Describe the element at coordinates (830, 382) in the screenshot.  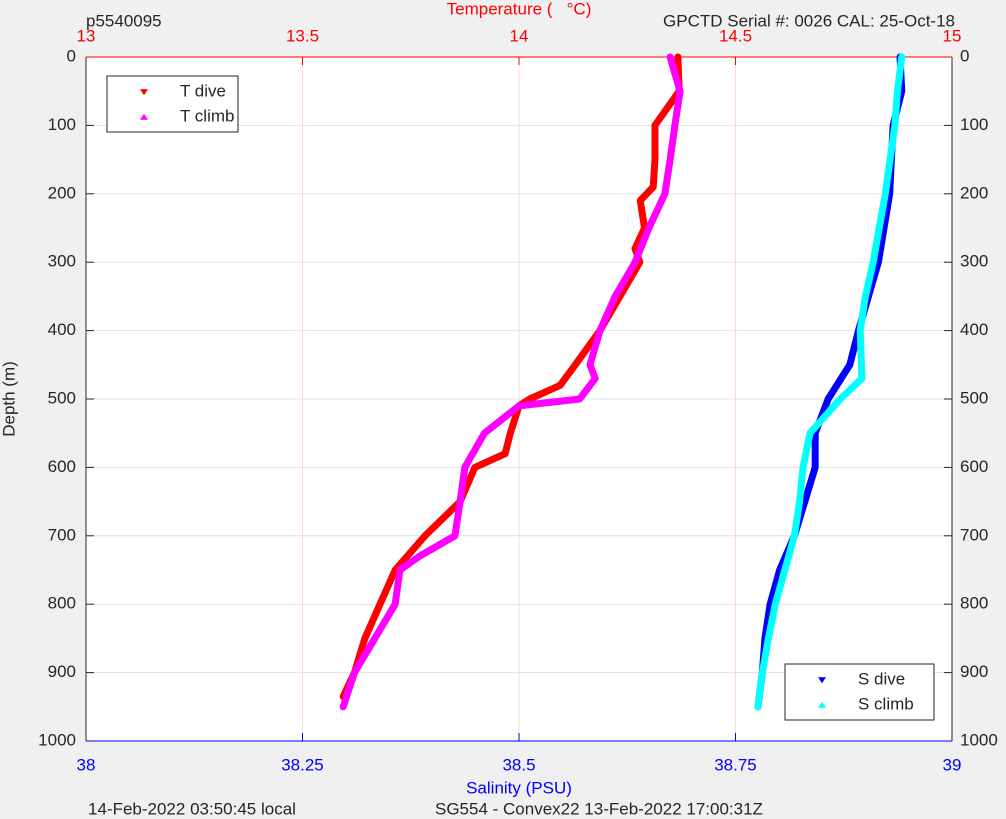
I see `profile-line` at that location.